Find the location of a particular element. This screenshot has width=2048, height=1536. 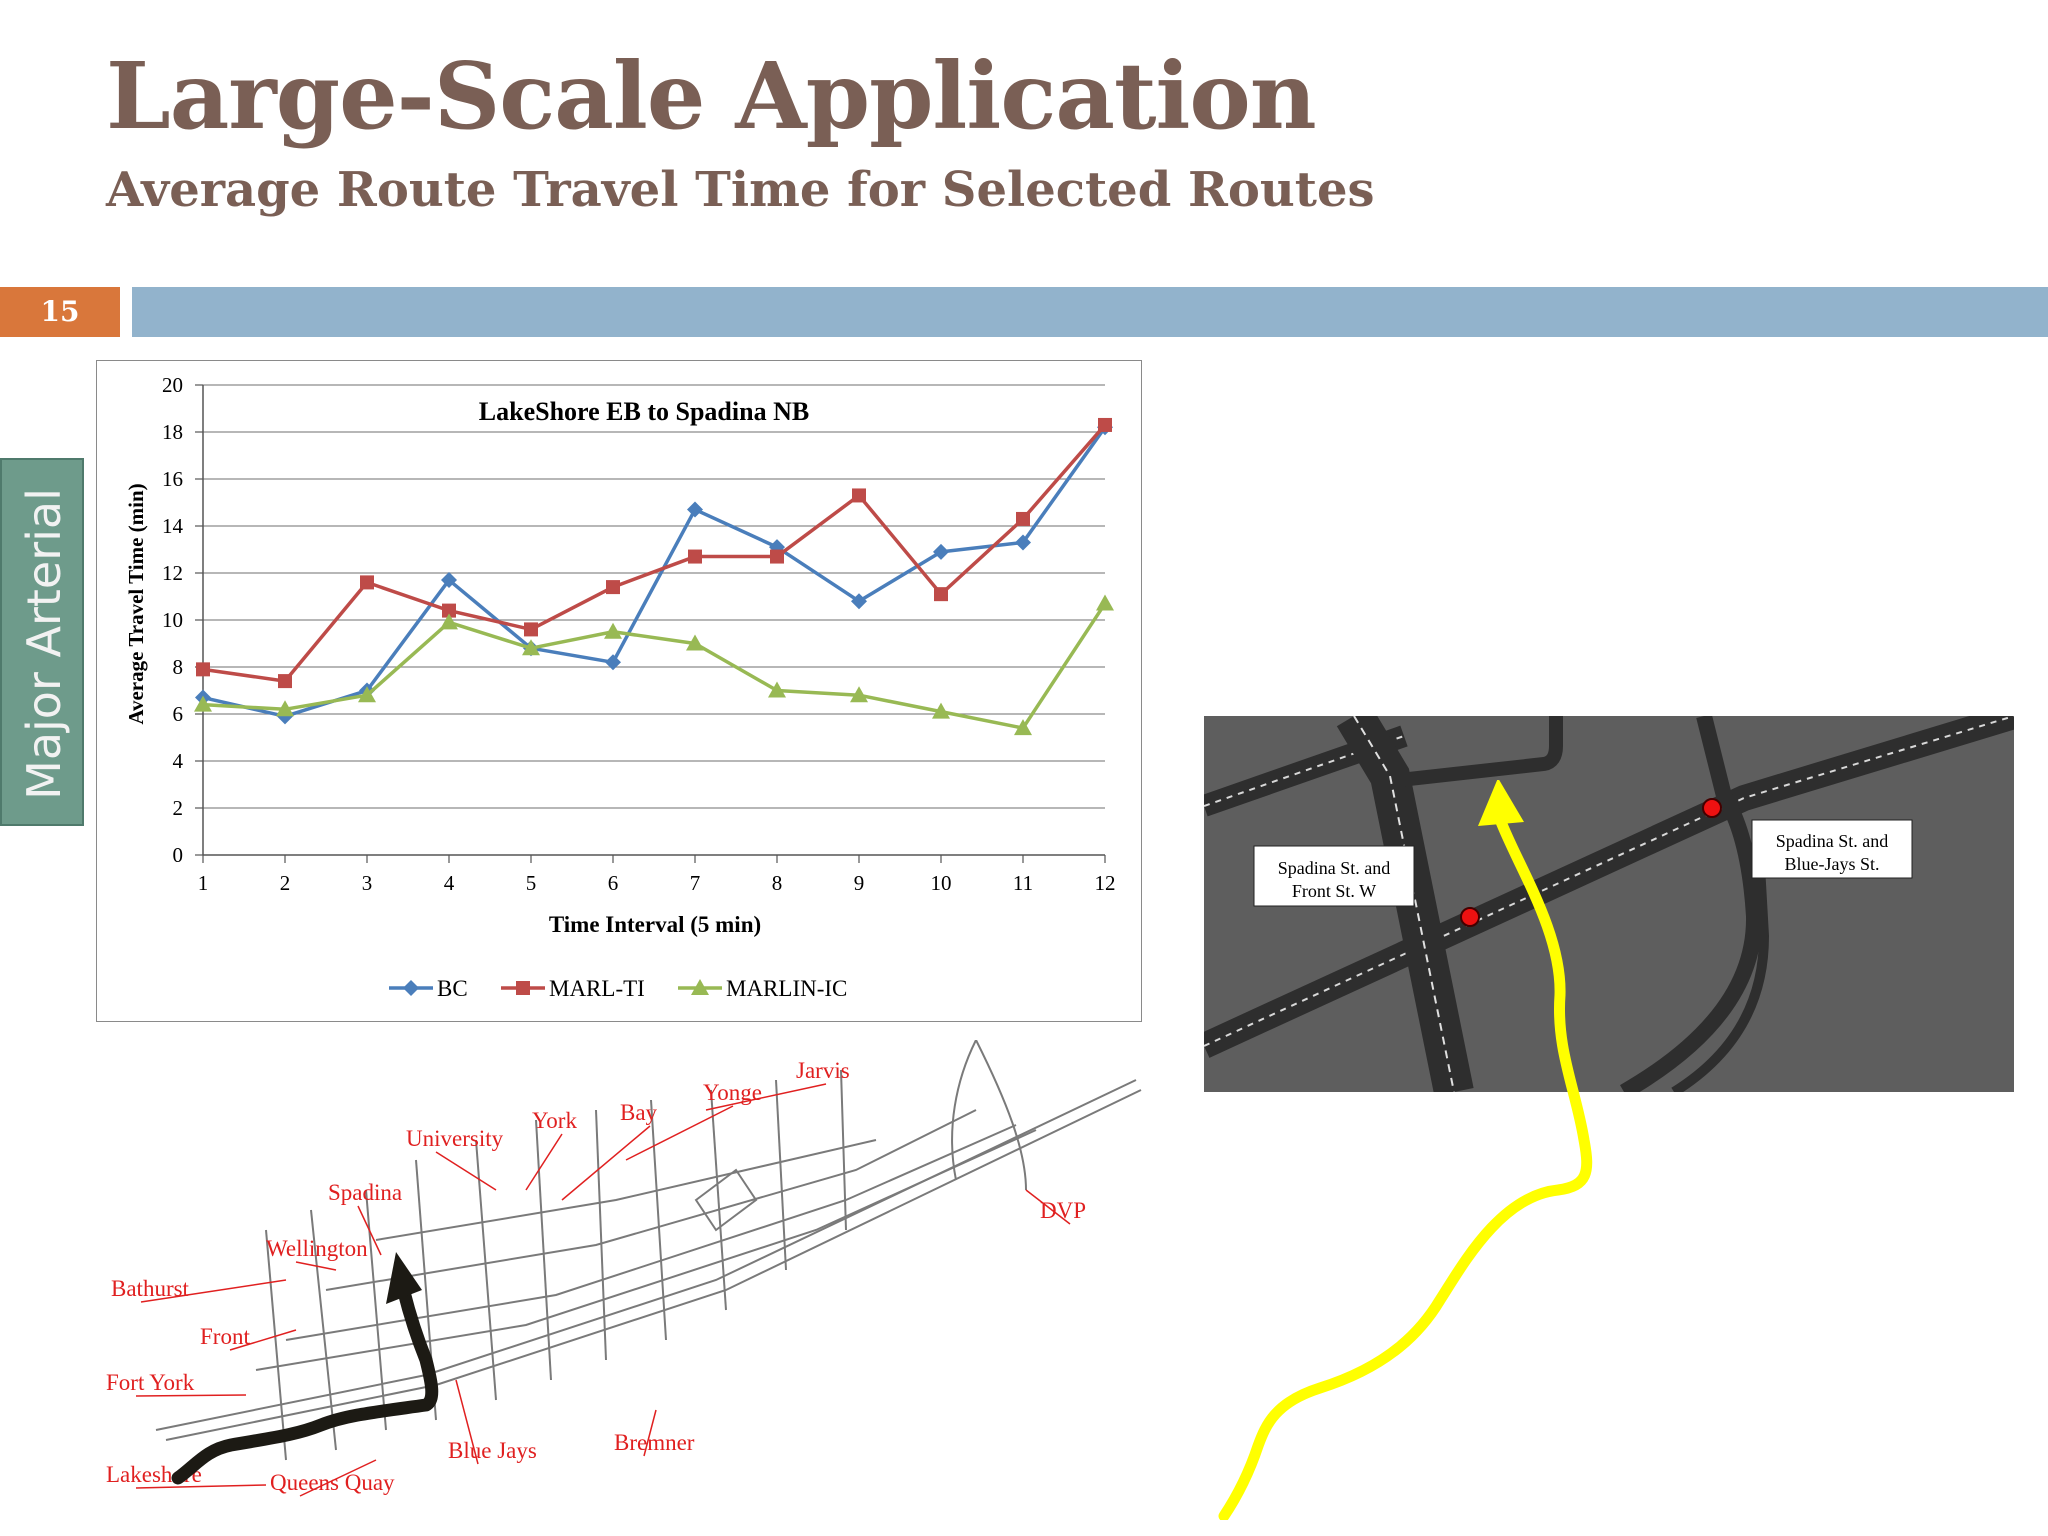

legend-marker-marlin-ic is located at coordinates (700, 987).